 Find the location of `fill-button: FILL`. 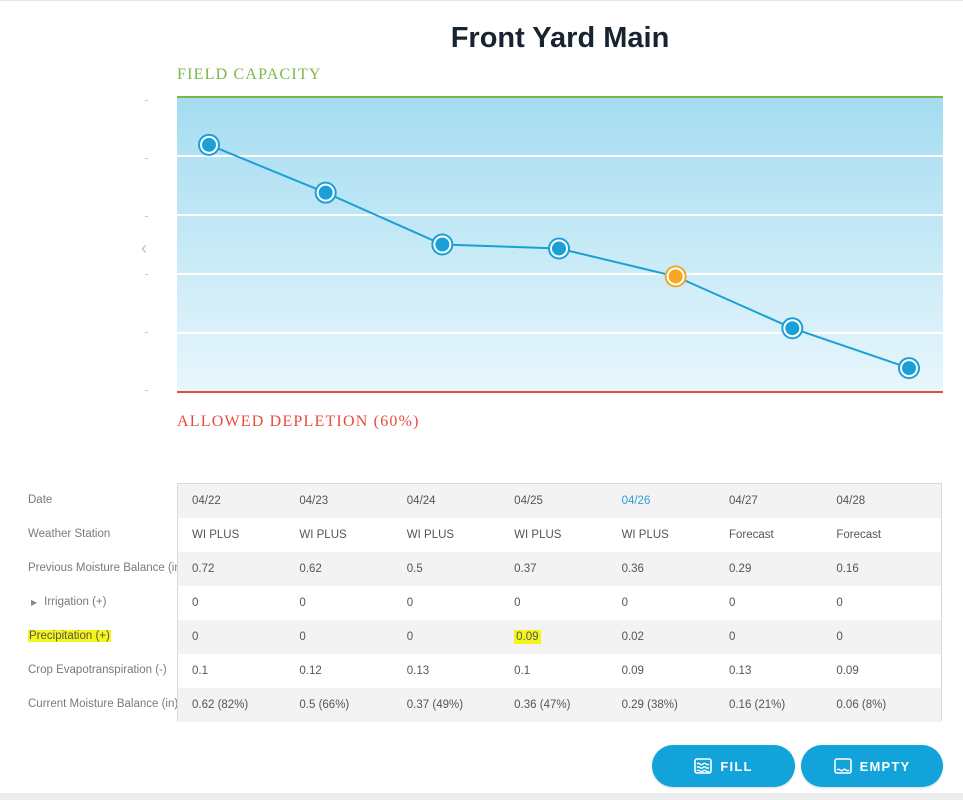

fill-button: FILL is located at coordinates (723, 766).